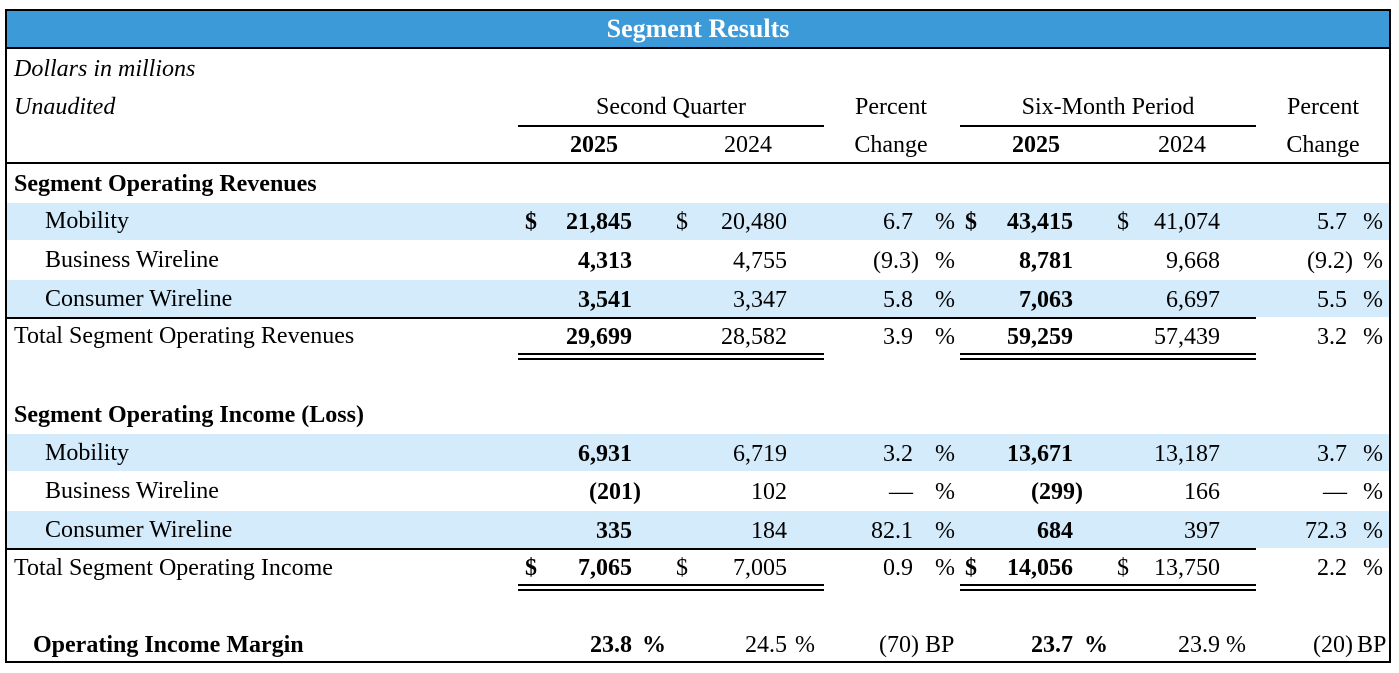 The width and height of the screenshot is (1399, 673). What do you see at coordinates (599, 222) in the screenshot?
I see `q2025-value: 21,845` at bounding box center [599, 222].